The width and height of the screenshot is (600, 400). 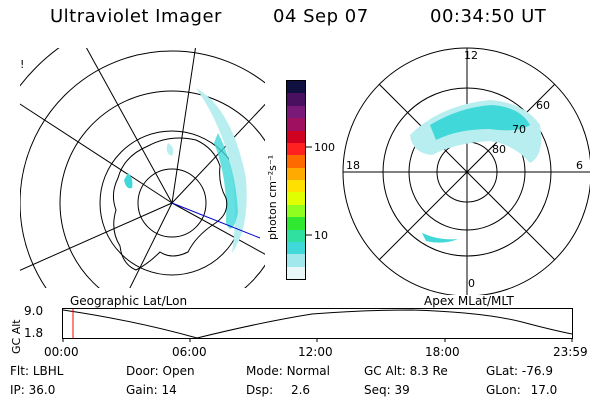 I want to click on xtick-1800: 18:00, so click(x=442, y=352).